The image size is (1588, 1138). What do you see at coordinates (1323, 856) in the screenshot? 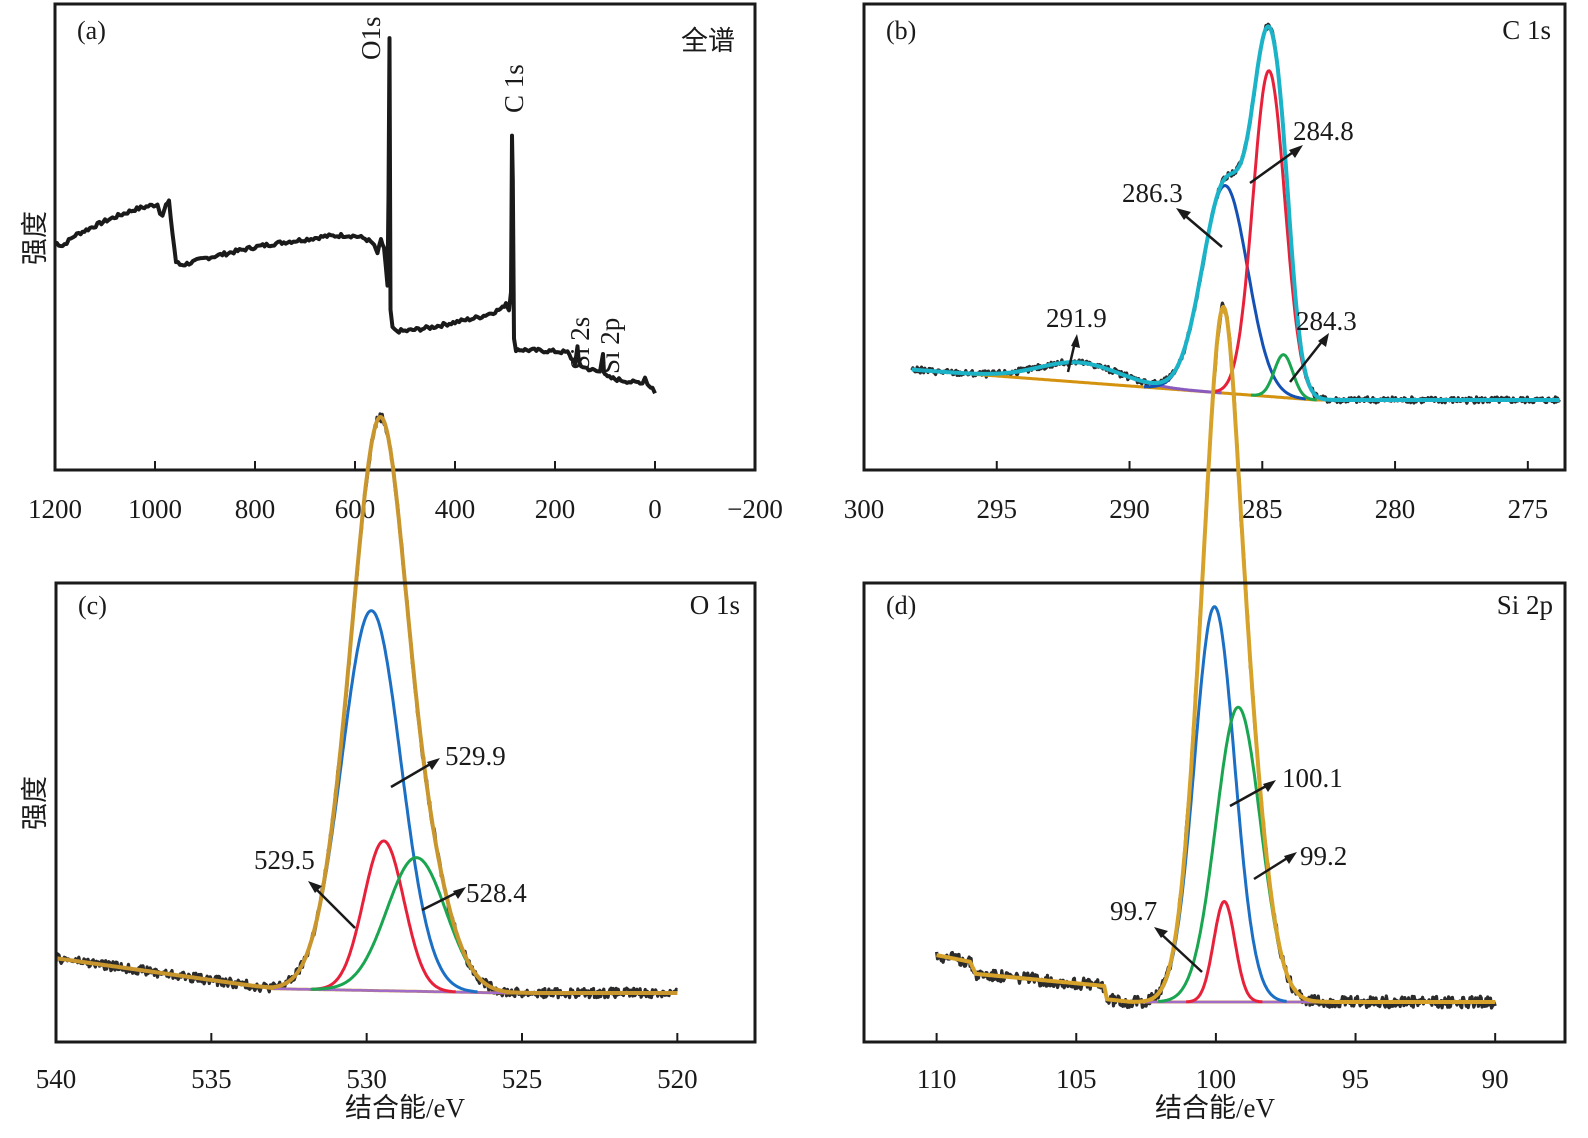
I see `peak-label-99-2: 99.2` at bounding box center [1323, 856].